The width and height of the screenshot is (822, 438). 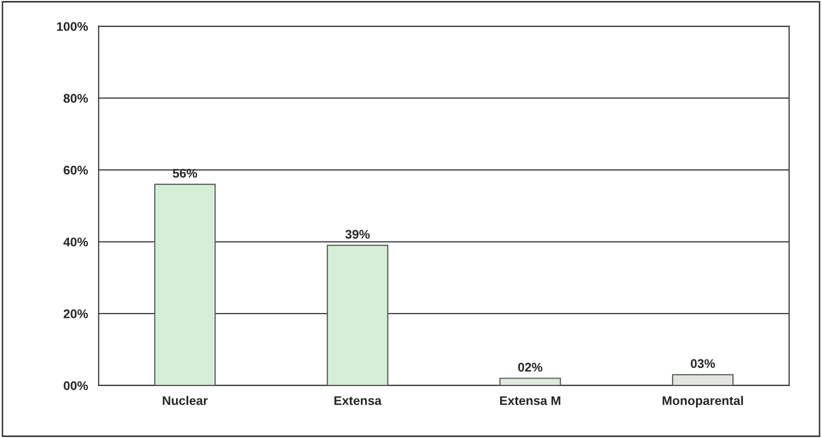 What do you see at coordinates (76, 98) in the screenshot?
I see `y-tick-label: 80%` at bounding box center [76, 98].